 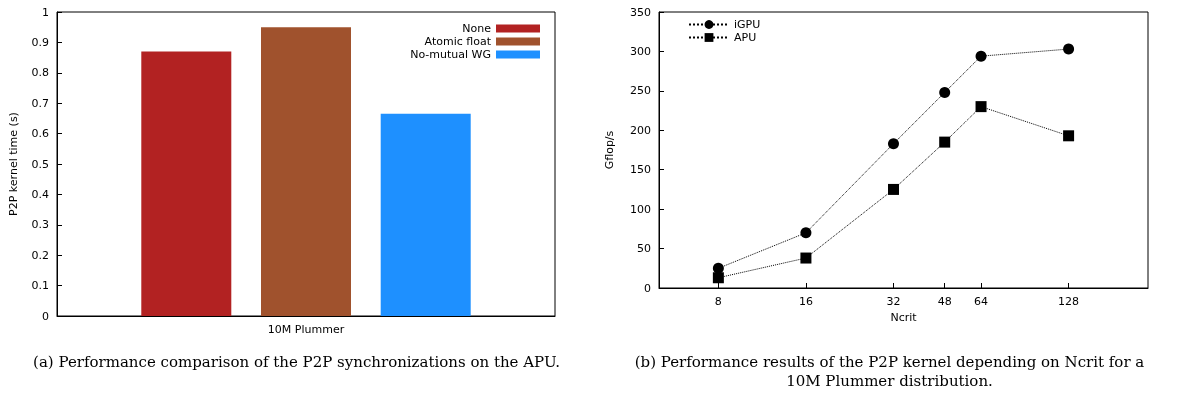 I want to click on text: (b) Performance results of the P2P kernel depending on Ncrit for a 10M Plummer distribution., so click(x=889, y=371).